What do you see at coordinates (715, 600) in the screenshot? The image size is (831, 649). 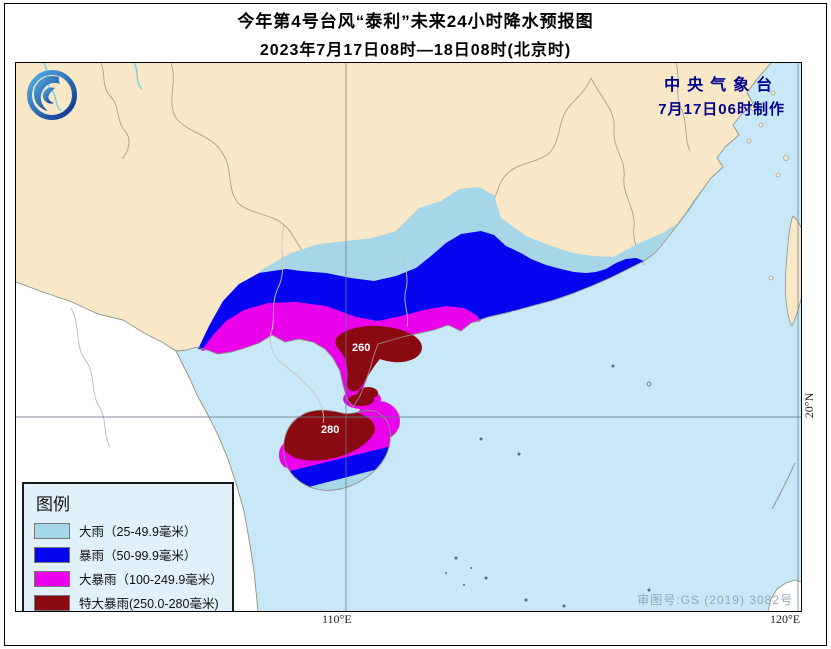 I see `map-approval-number: 审图号:GS (2019) 3082号` at bounding box center [715, 600].